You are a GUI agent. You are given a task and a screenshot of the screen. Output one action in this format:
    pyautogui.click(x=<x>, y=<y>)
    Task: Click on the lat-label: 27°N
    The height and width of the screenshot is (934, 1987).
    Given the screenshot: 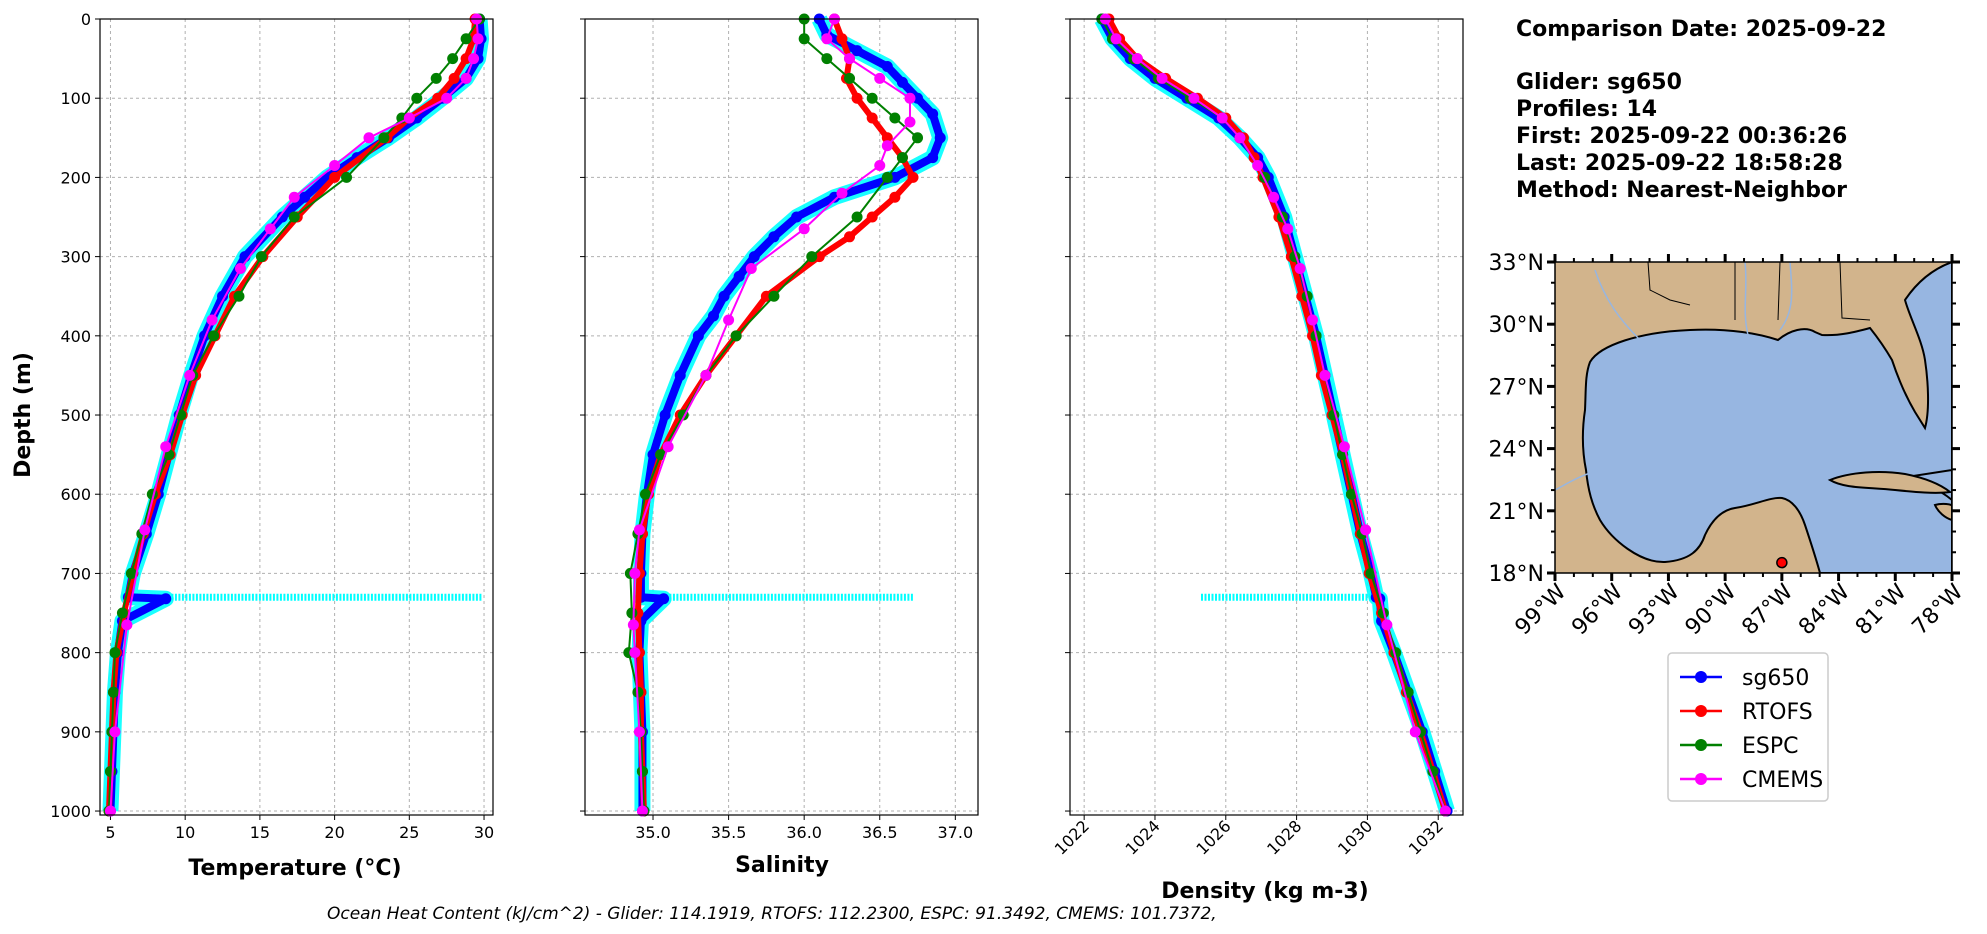 What is the action you would take?
    pyautogui.click(x=1516, y=387)
    